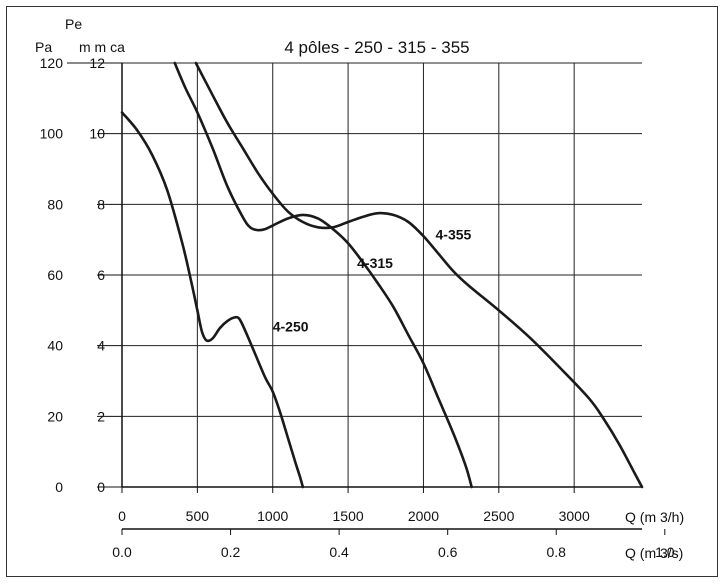 This screenshot has width=726, height=585. I want to click on x-primary-tick-label: 2500, so click(498, 516).